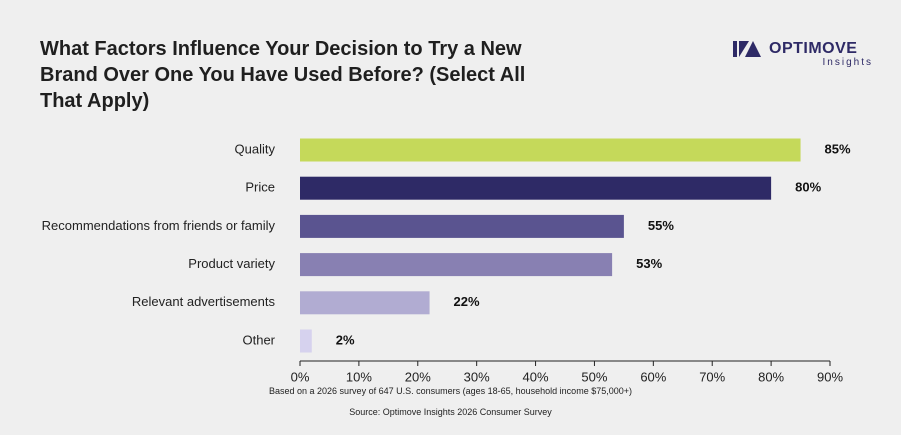  What do you see at coordinates (771, 376) in the screenshot?
I see `x-tick-label: 80%` at bounding box center [771, 376].